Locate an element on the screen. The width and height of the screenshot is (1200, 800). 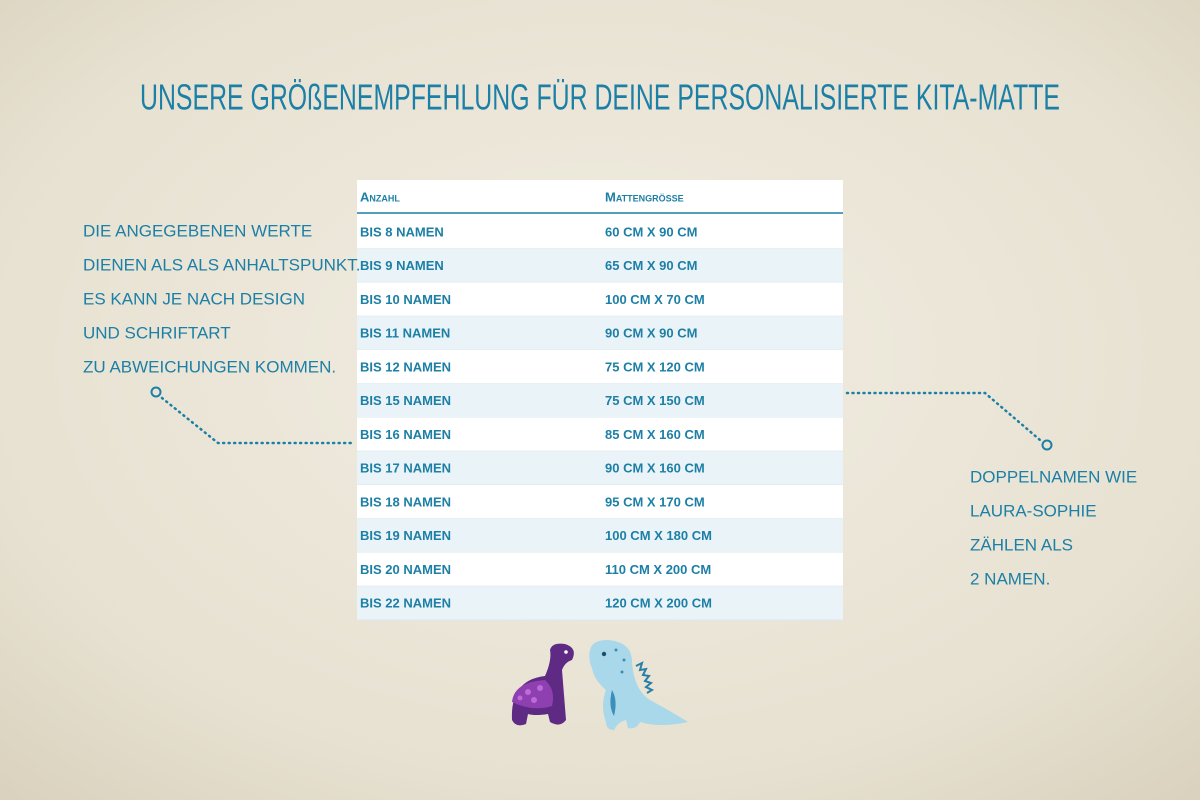
left-note-line: DIE ANGEGEBENEN WERTE is located at coordinates (197, 230).